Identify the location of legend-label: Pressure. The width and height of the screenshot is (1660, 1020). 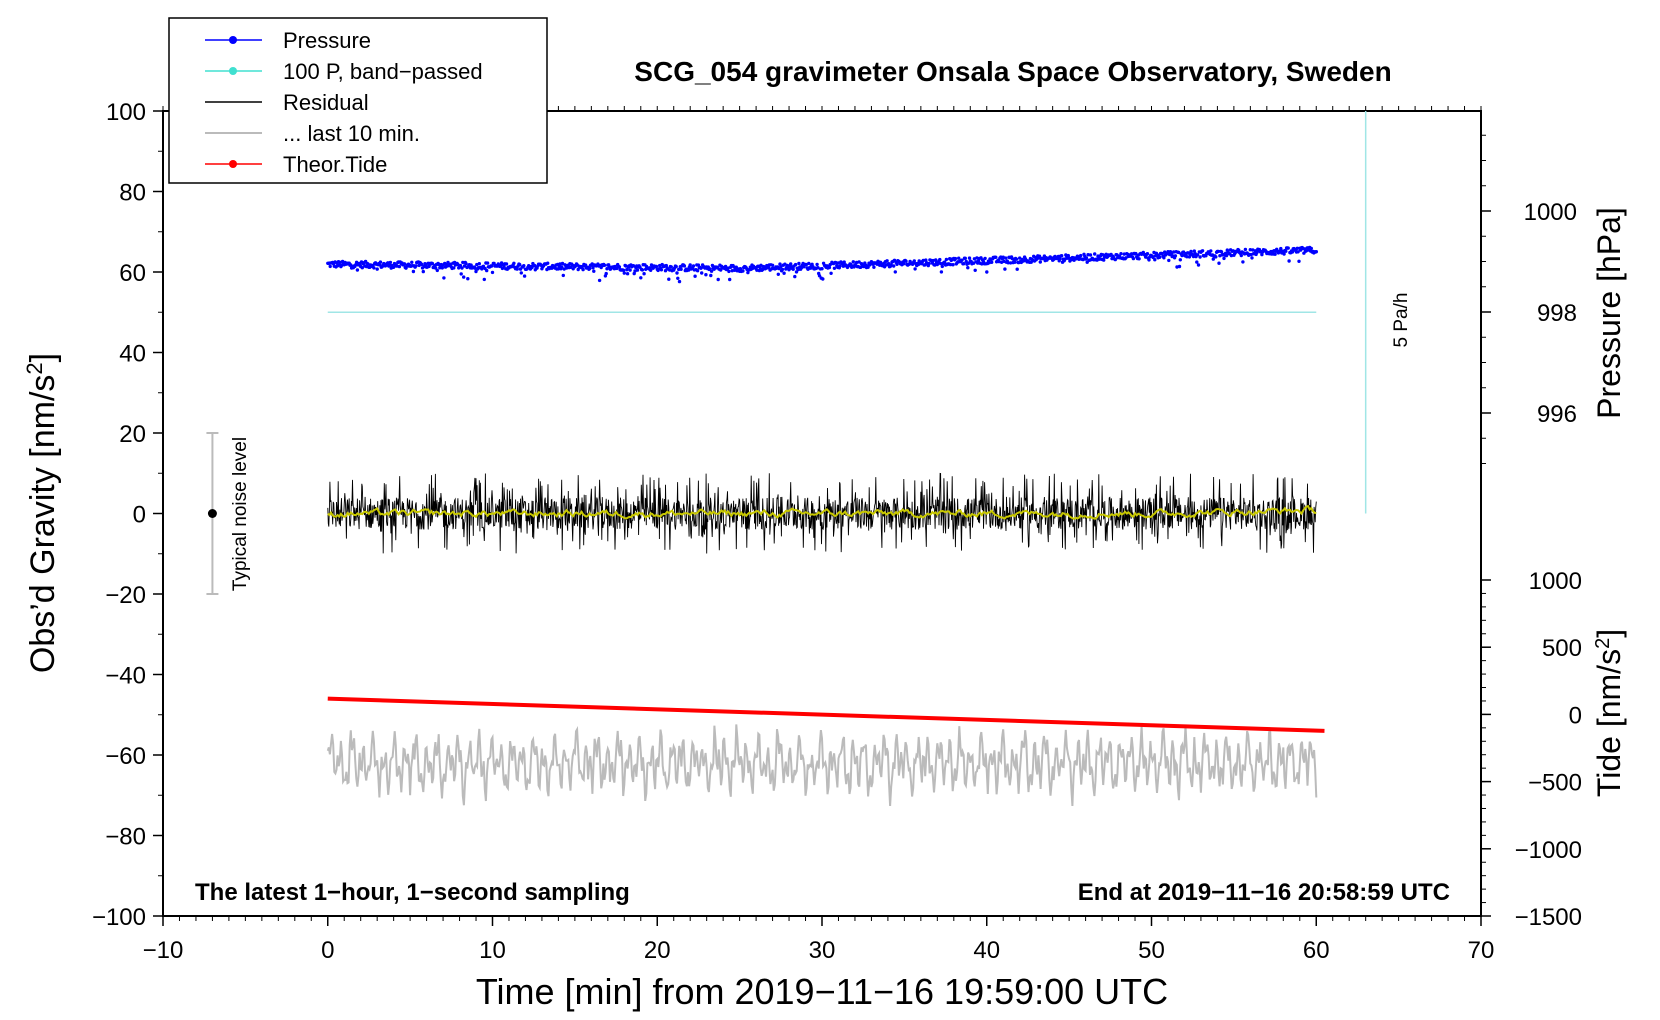
(327, 40).